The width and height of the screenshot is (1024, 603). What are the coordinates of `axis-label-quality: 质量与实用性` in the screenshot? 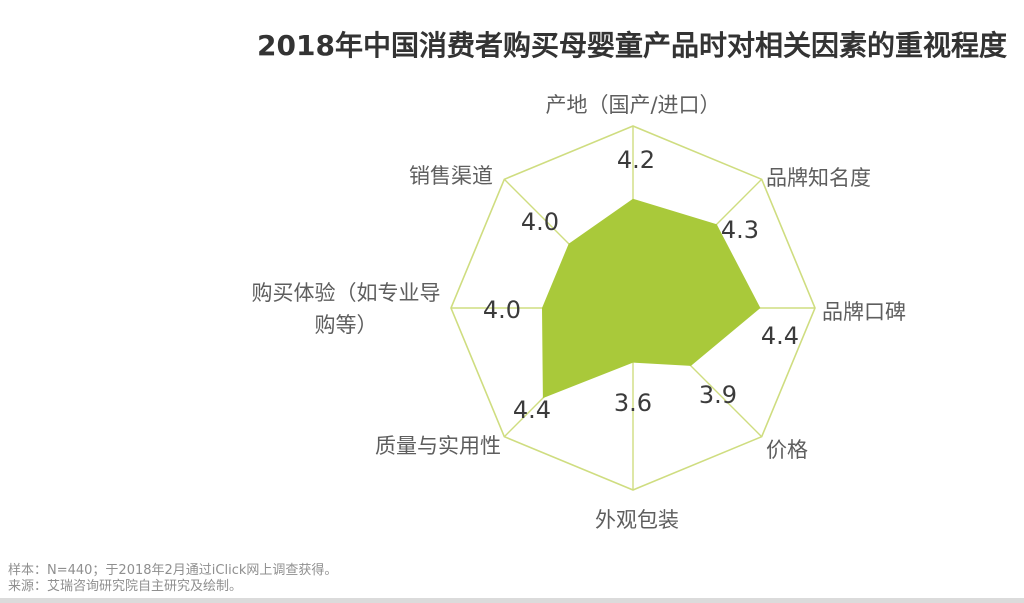 It's located at (438, 446).